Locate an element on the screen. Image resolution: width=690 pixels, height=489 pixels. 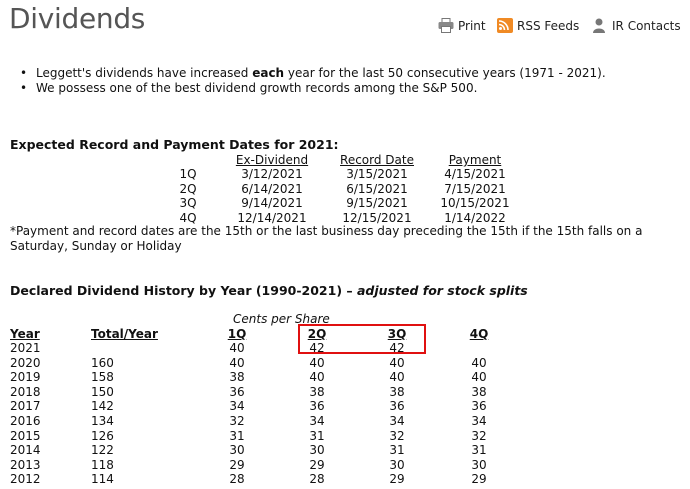
table-cell: 12/14/2021 is located at coordinates (272, 217).